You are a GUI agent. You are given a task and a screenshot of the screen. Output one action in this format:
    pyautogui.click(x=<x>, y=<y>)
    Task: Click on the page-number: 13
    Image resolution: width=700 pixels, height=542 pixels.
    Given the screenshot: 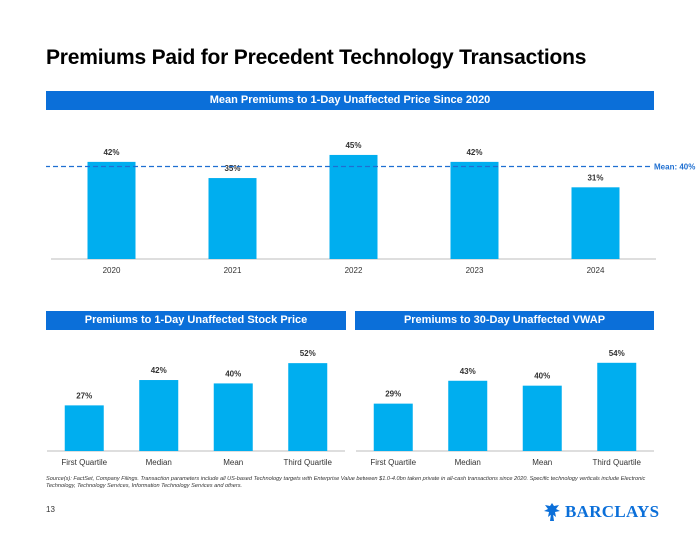 What is the action you would take?
    pyautogui.click(x=50, y=509)
    